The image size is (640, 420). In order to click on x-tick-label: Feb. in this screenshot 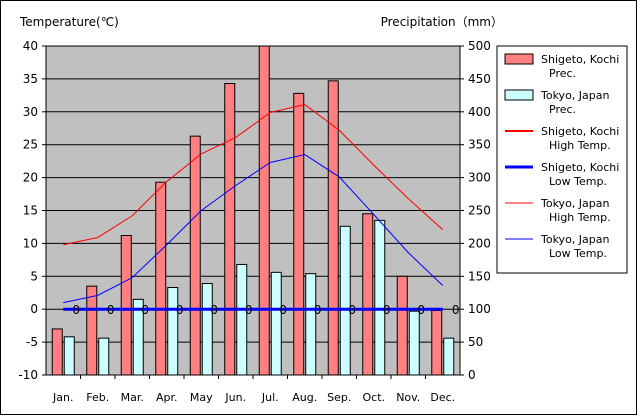, I will do `click(97, 397)`.